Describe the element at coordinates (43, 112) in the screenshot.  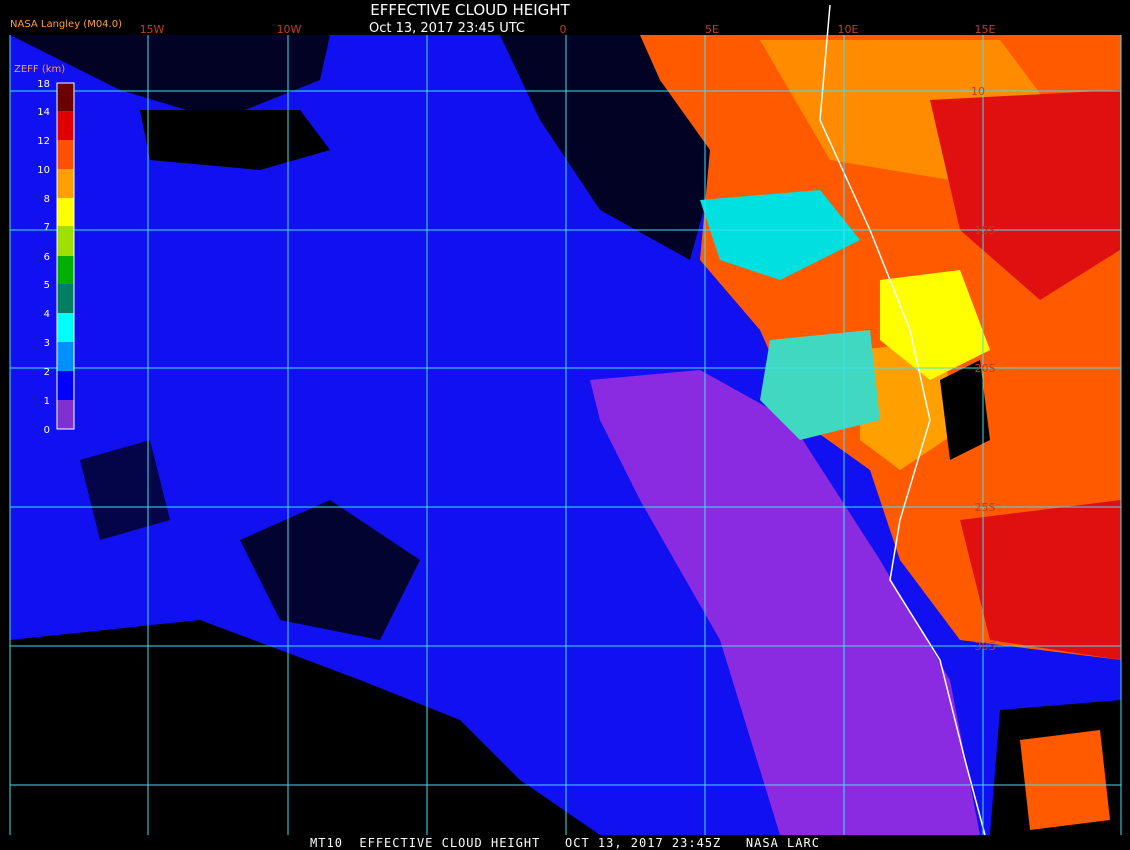
I see `legend-label: 14` at that location.